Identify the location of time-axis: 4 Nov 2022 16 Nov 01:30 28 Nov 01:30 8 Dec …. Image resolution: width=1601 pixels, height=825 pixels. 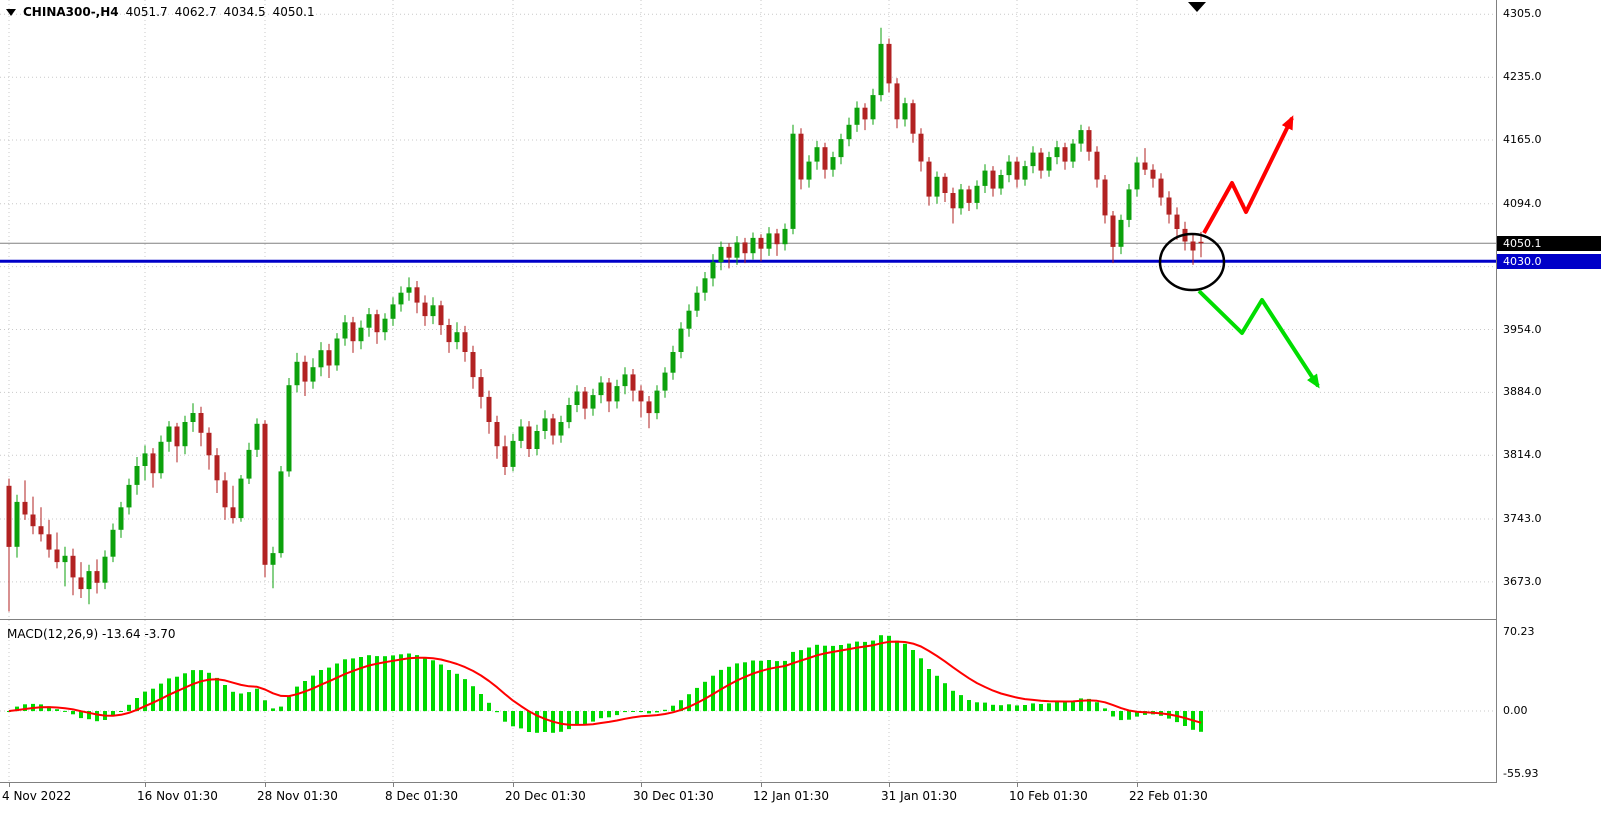
(748, 803).